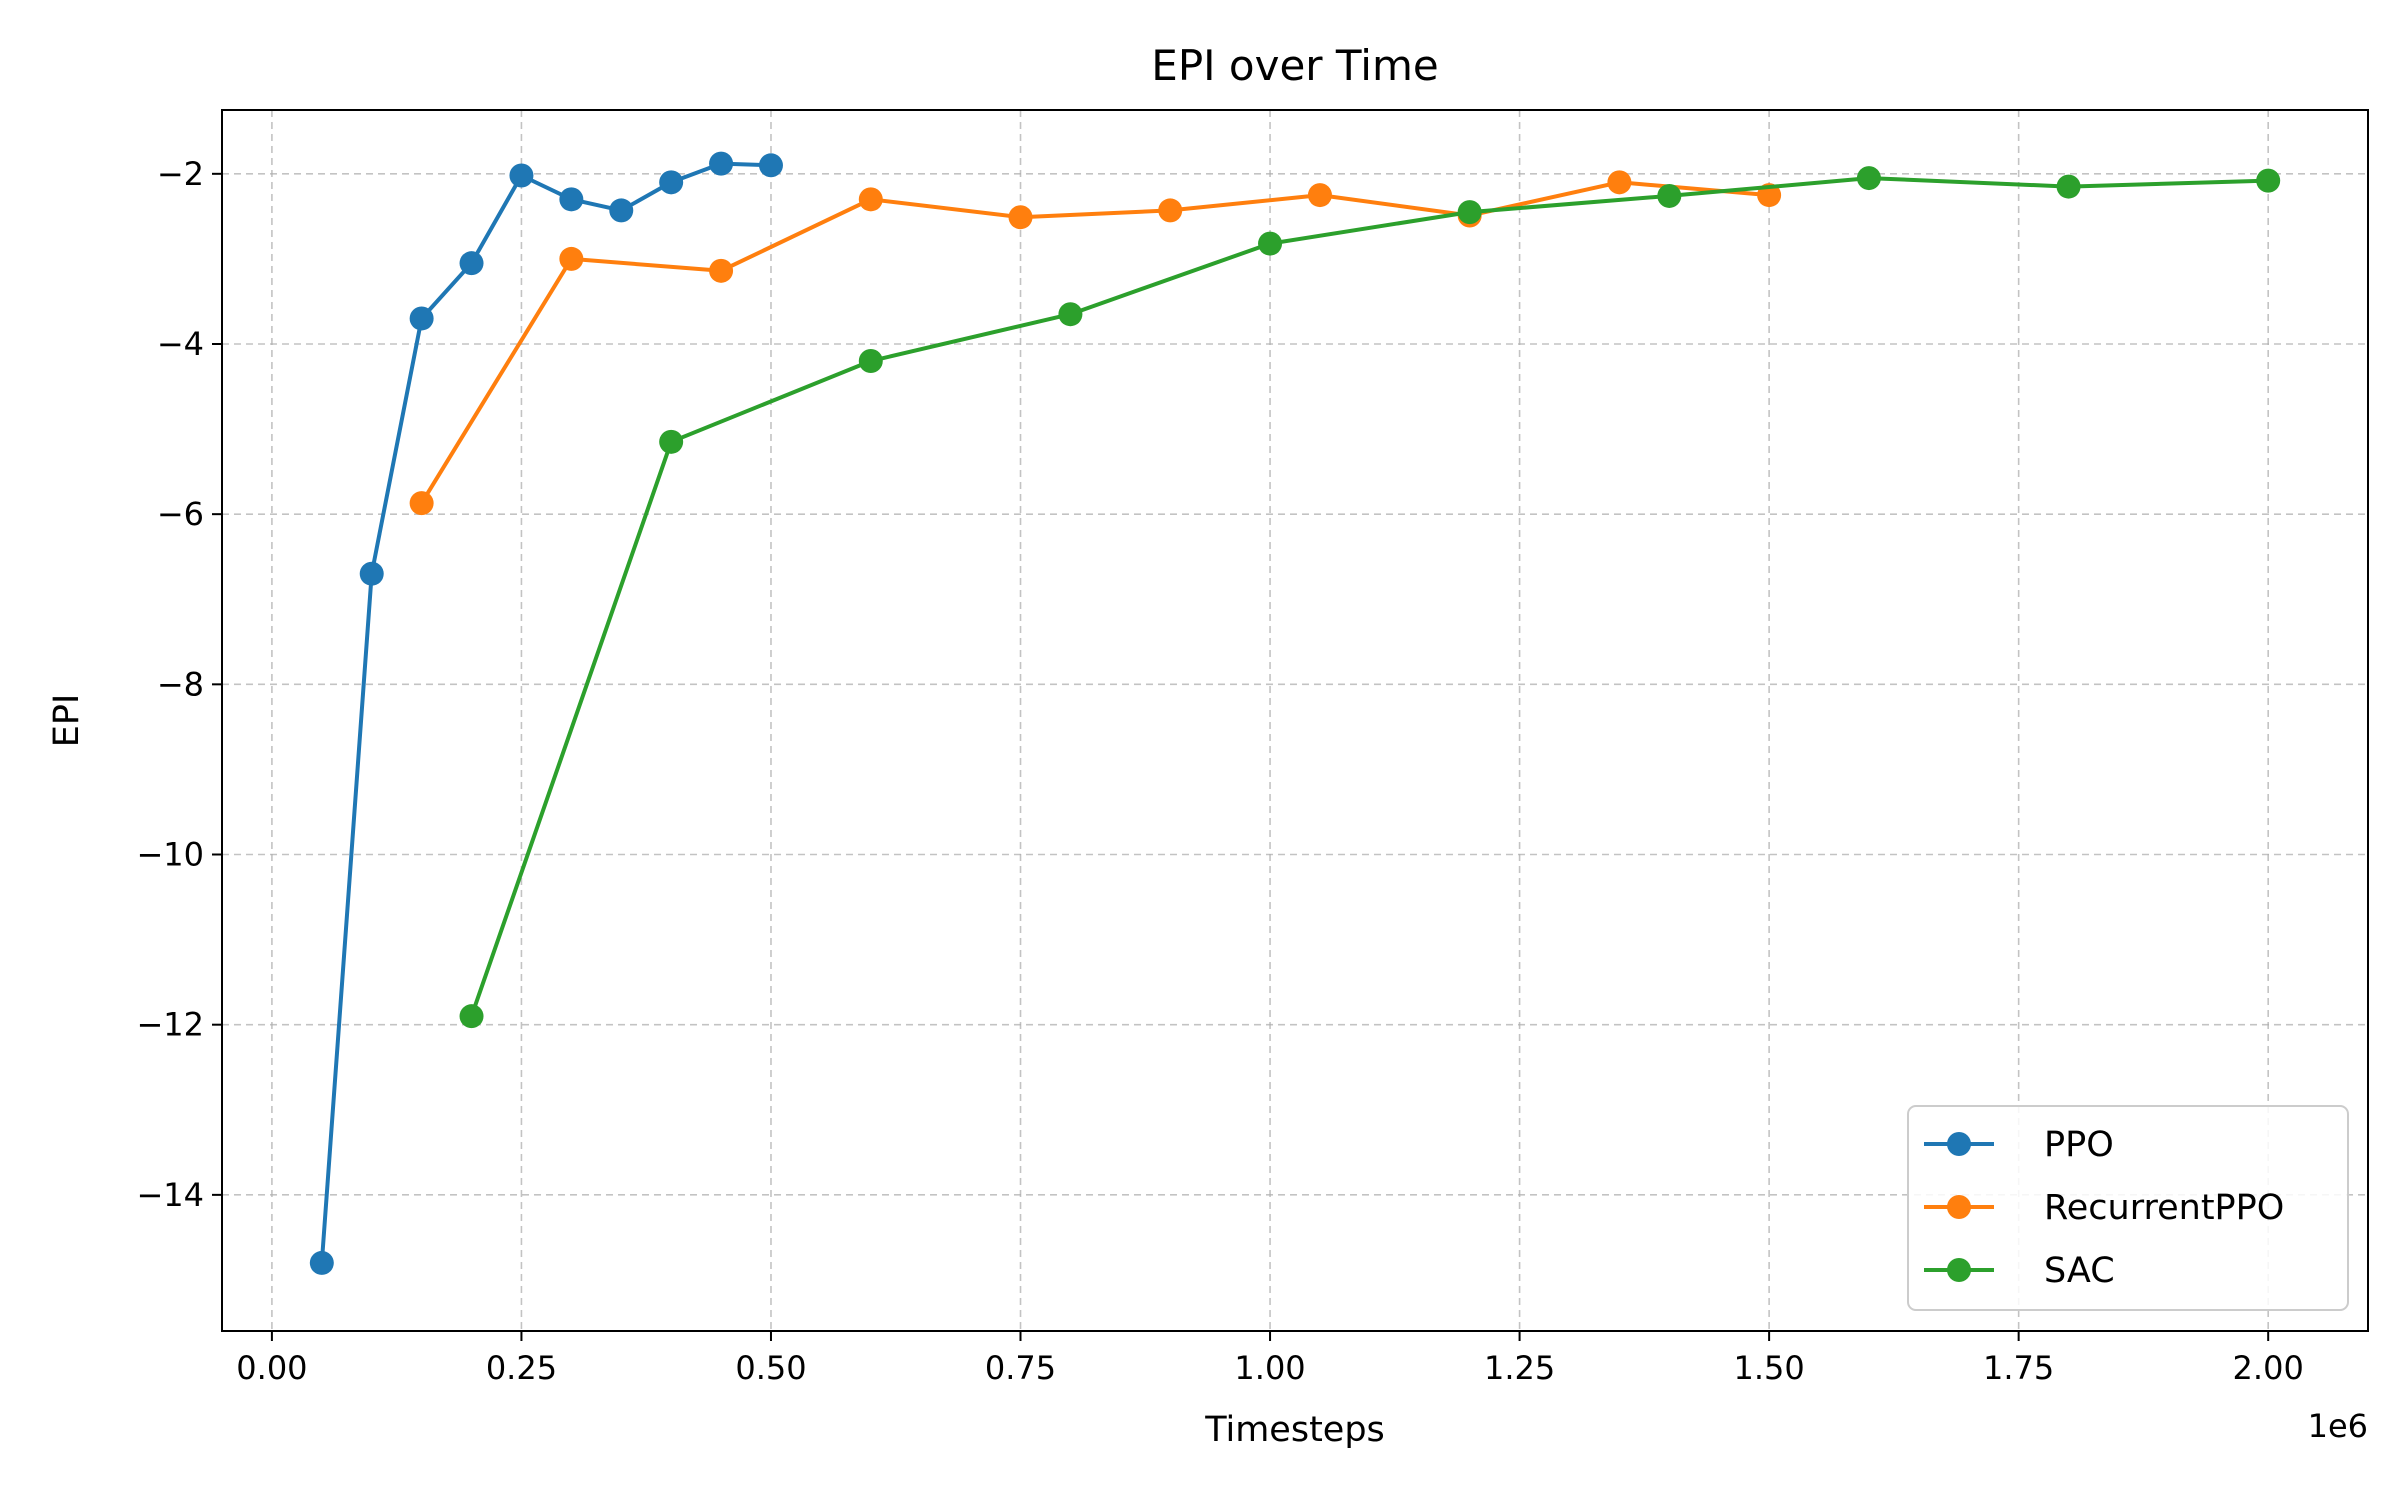  I want to click on y-tick-label: −12, so click(170, 1025).